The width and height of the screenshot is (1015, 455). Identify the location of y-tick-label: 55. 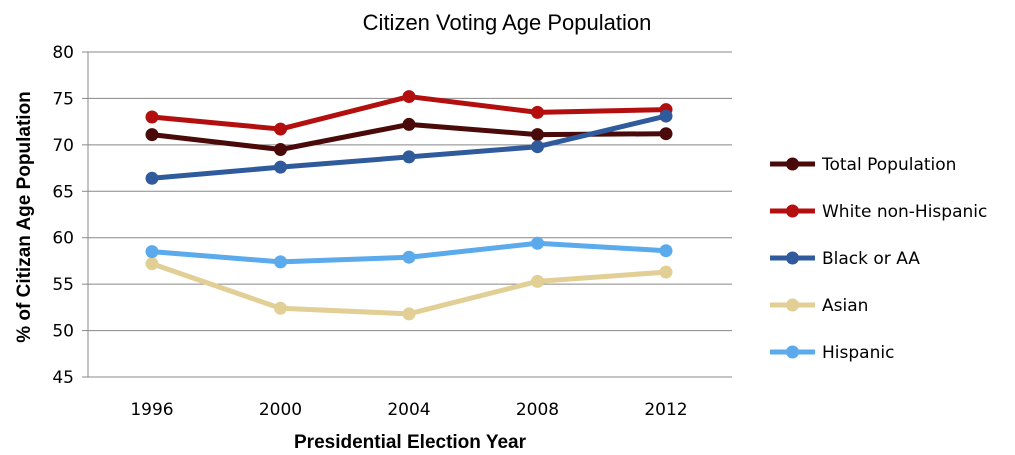
(63, 285).